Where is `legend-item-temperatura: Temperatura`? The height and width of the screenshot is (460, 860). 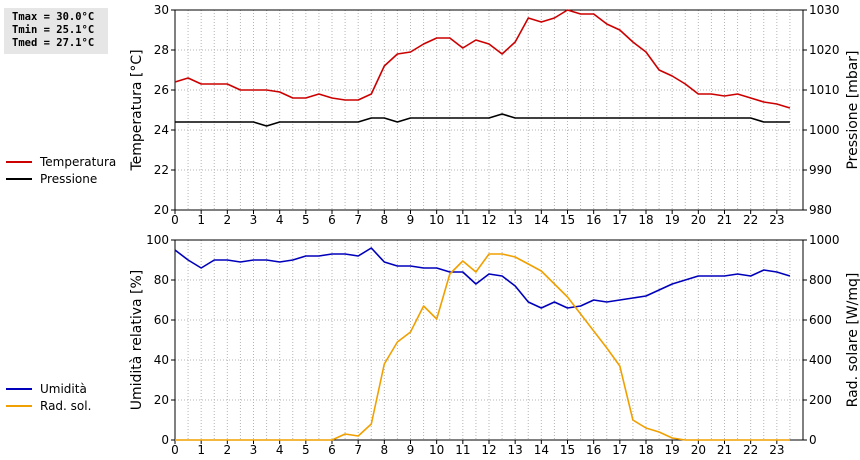
legend-item-temperatura: Temperatura is located at coordinates (61, 161).